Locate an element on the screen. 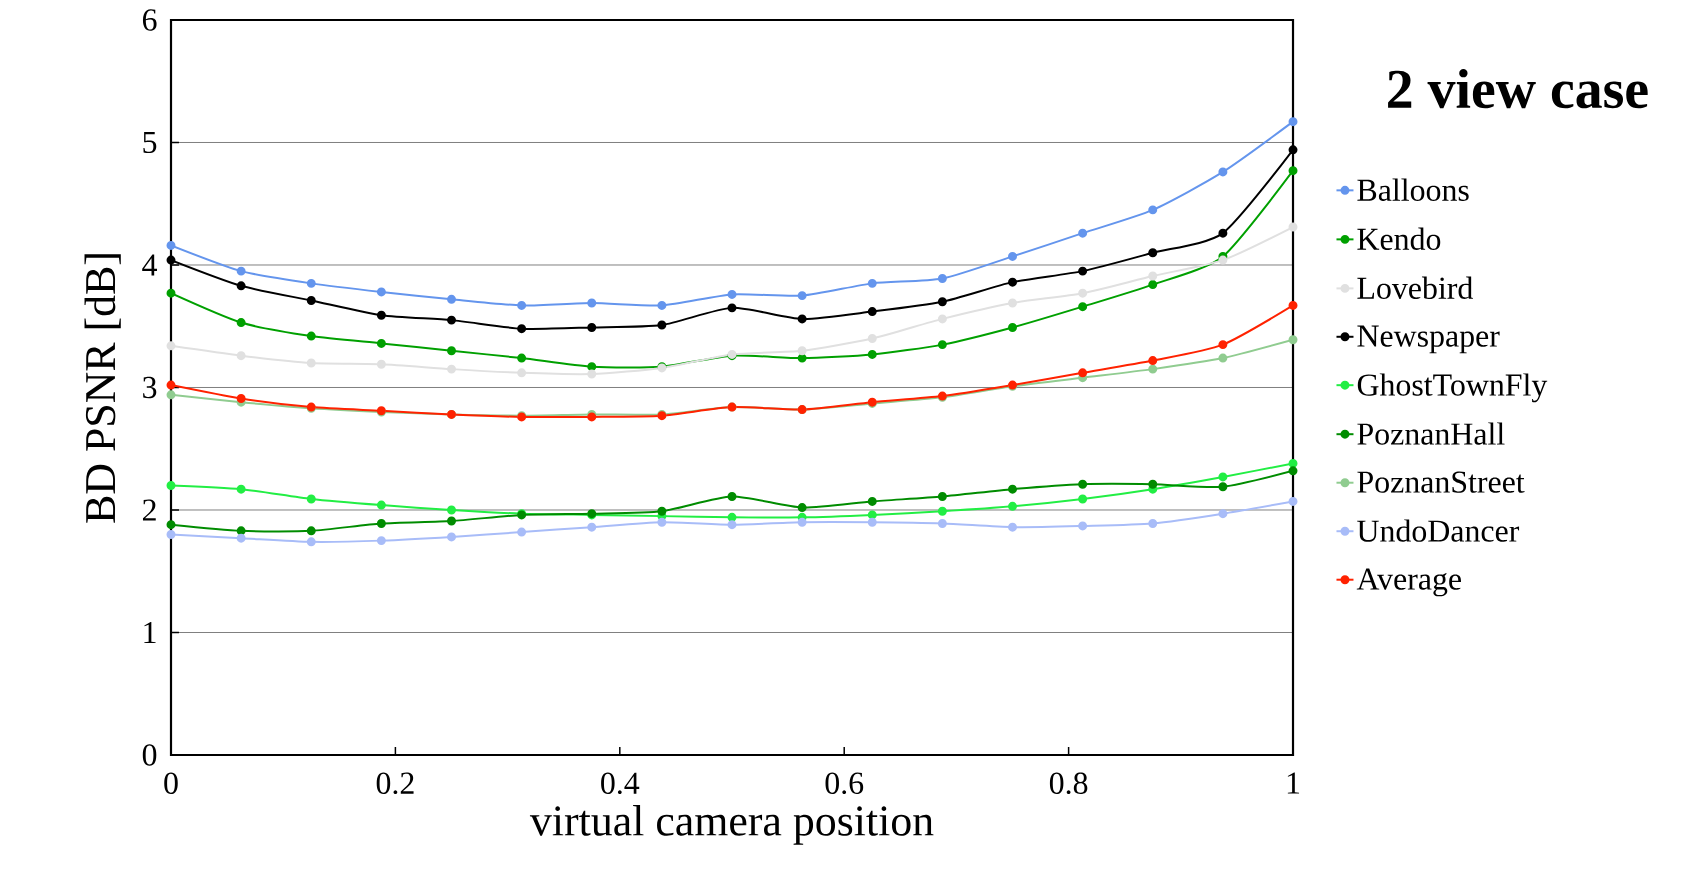 The width and height of the screenshot is (1707, 887). legend-label: PoznanHall is located at coordinates (1431, 433).